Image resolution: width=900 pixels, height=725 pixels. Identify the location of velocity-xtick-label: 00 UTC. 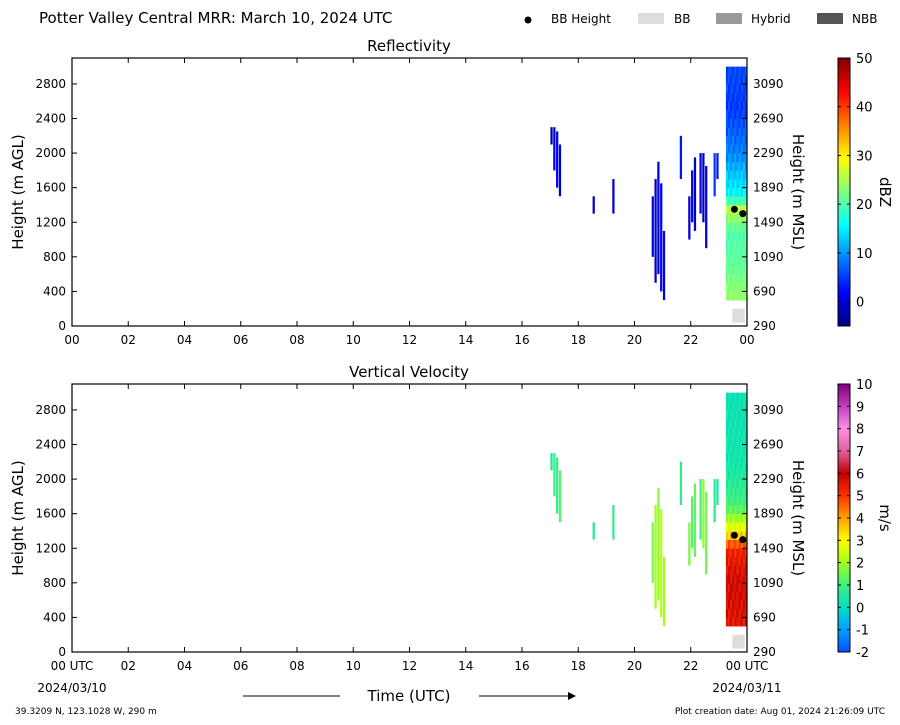
(72, 666).